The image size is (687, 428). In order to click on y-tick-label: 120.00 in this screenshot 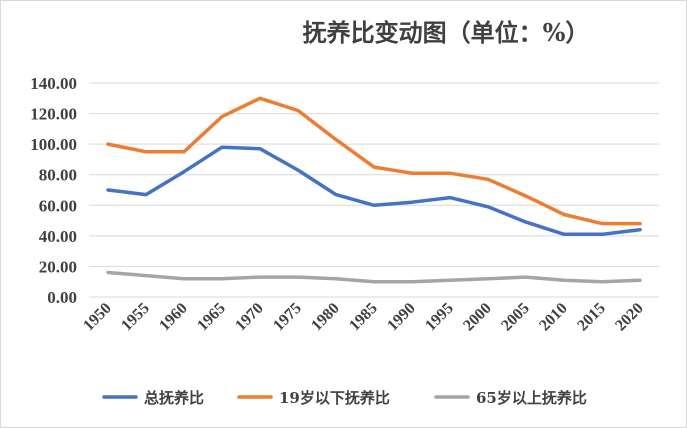, I will do `click(53, 114)`.